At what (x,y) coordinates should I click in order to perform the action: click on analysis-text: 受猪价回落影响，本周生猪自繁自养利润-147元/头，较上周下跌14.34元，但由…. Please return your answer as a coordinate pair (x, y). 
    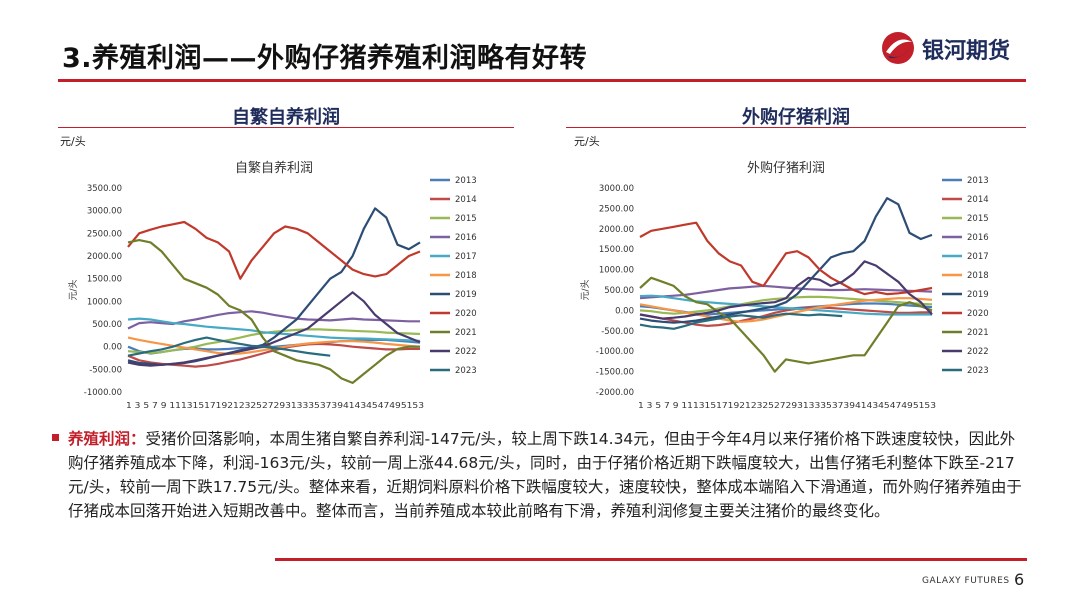
    Looking at the image, I should click on (545, 475).